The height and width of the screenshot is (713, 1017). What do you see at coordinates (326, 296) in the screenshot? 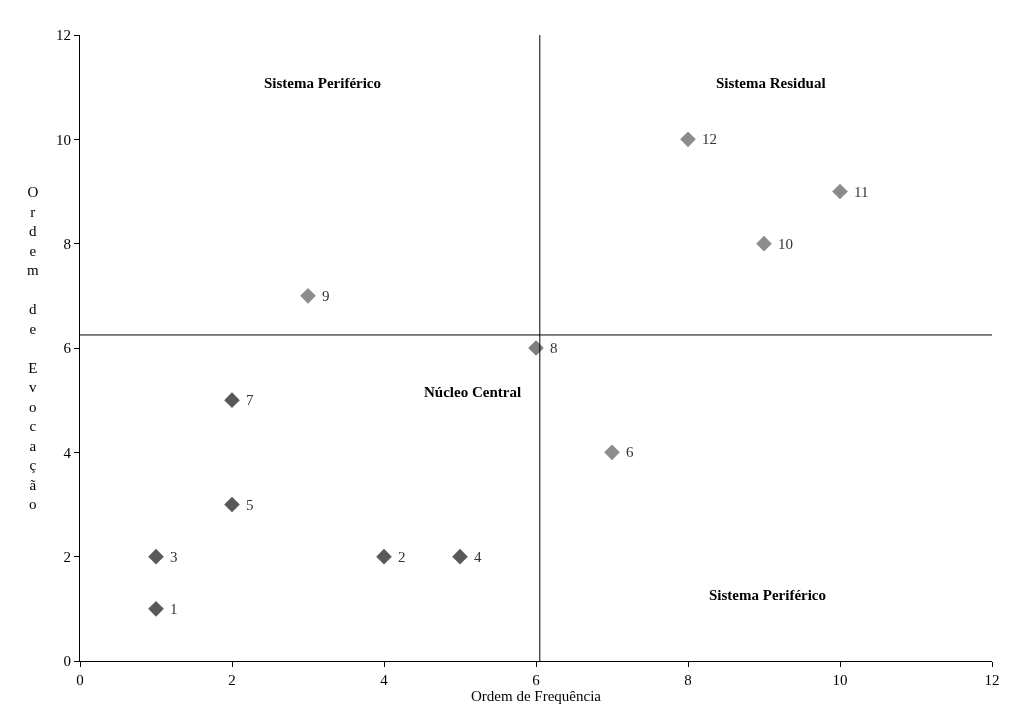
I see `annotation: 9` at bounding box center [326, 296].